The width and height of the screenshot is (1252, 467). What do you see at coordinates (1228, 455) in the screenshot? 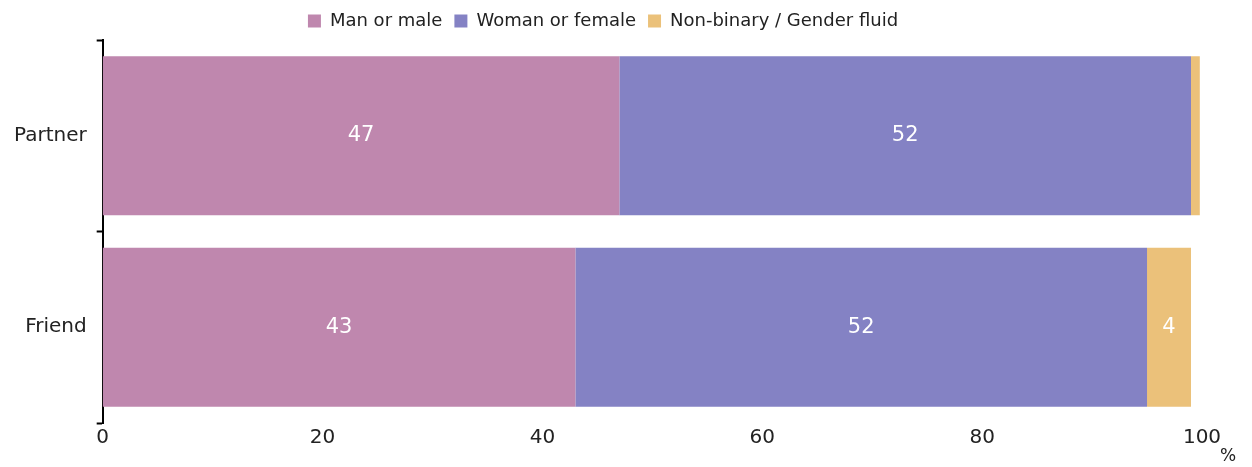
I see `x-axis-title: %` at bounding box center [1228, 455].